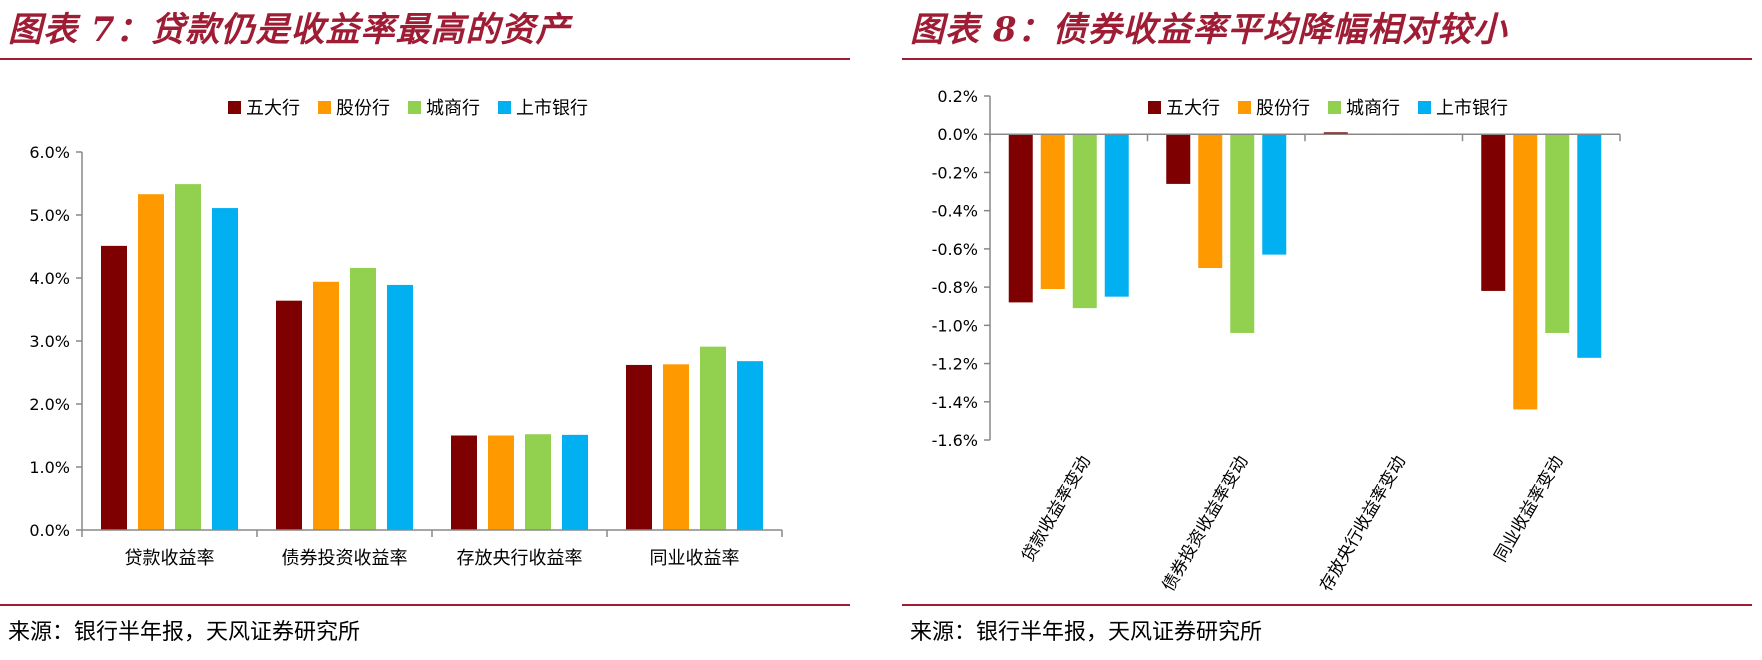 This screenshot has width=1762, height=660. What do you see at coordinates (1209, 30) in the screenshot?
I see `chart-title: 图表 8：债券收益率平均降幅相对较小` at bounding box center [1209, 30].